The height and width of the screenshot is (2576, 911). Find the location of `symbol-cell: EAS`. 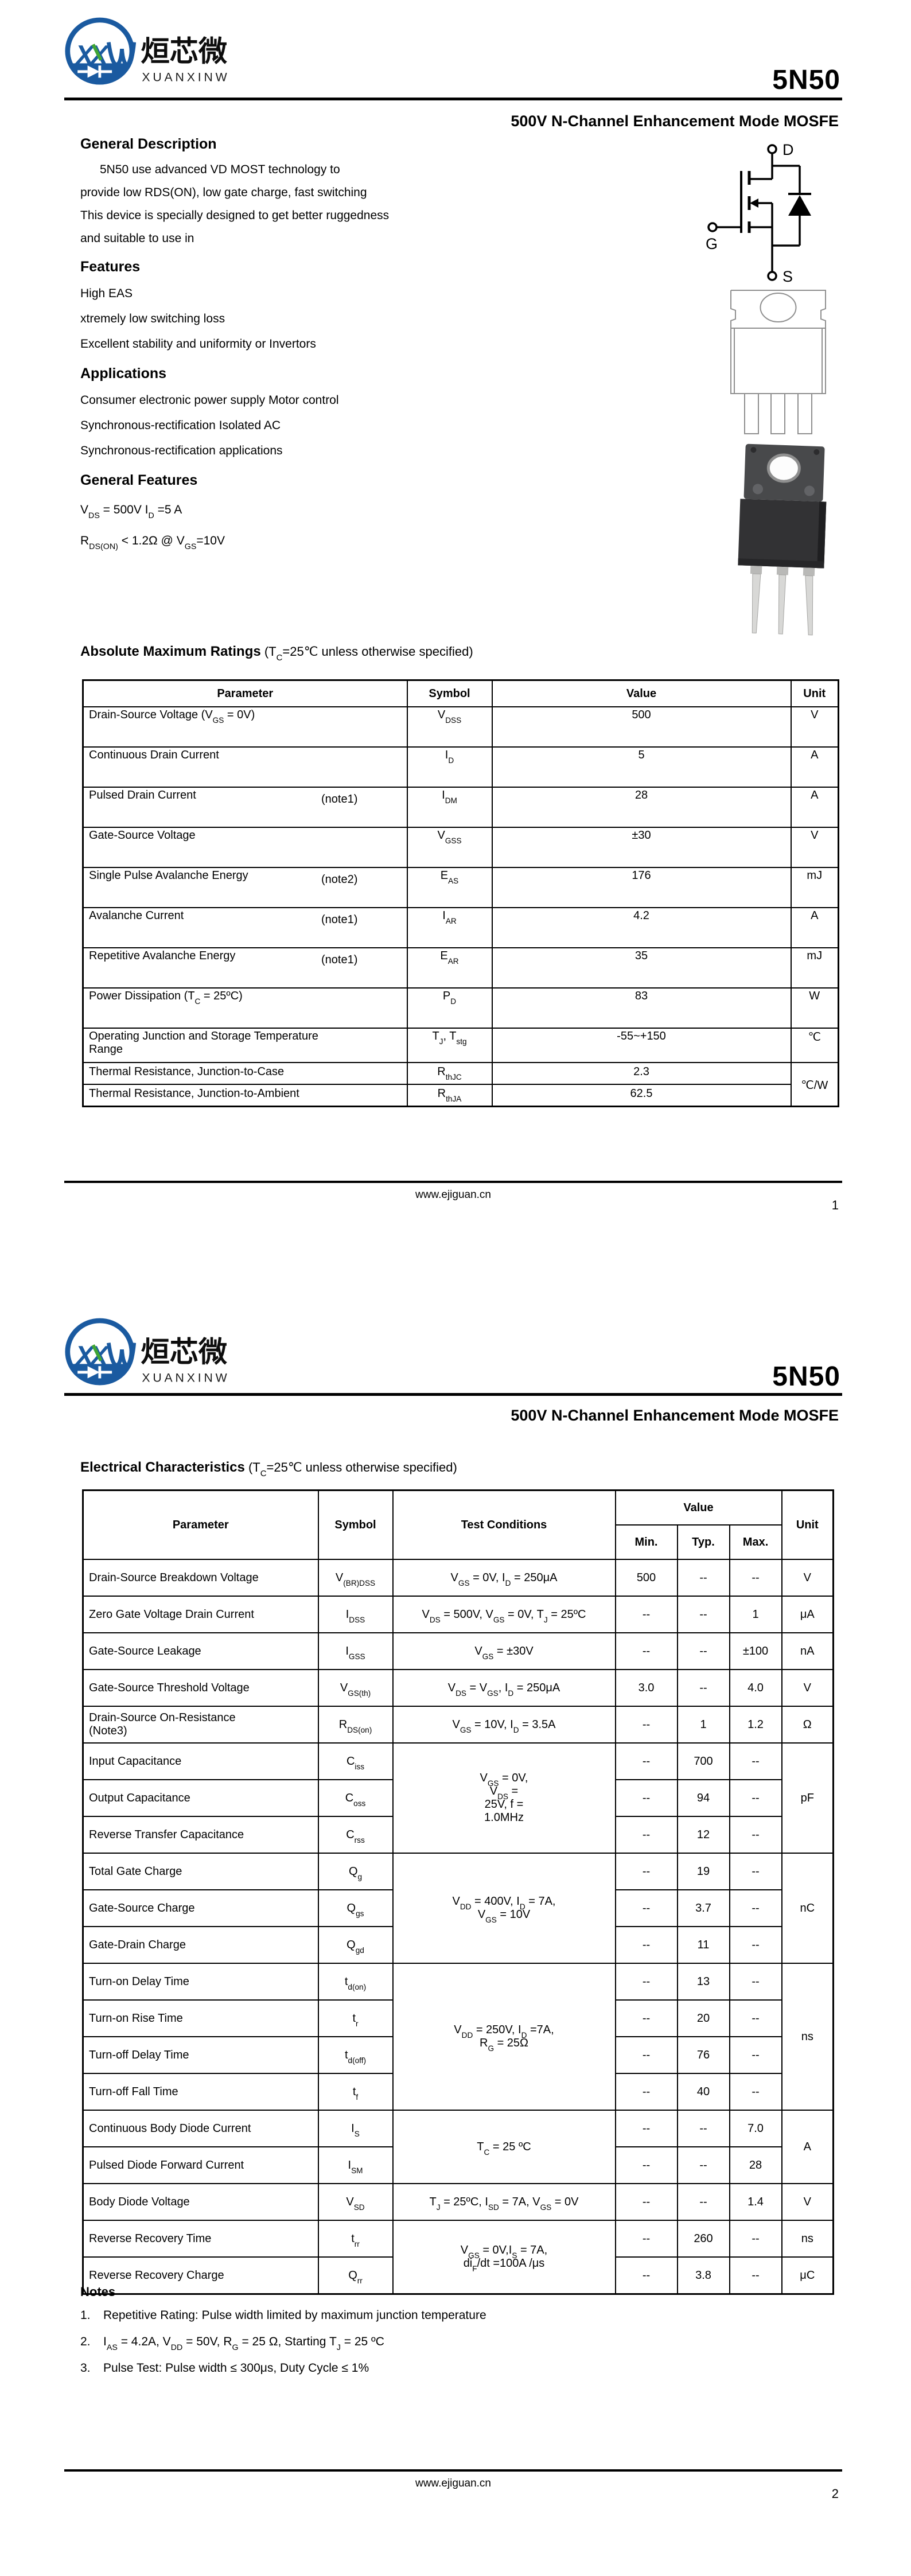

symbol-cell: EAS is located at coordinates (449, 887).